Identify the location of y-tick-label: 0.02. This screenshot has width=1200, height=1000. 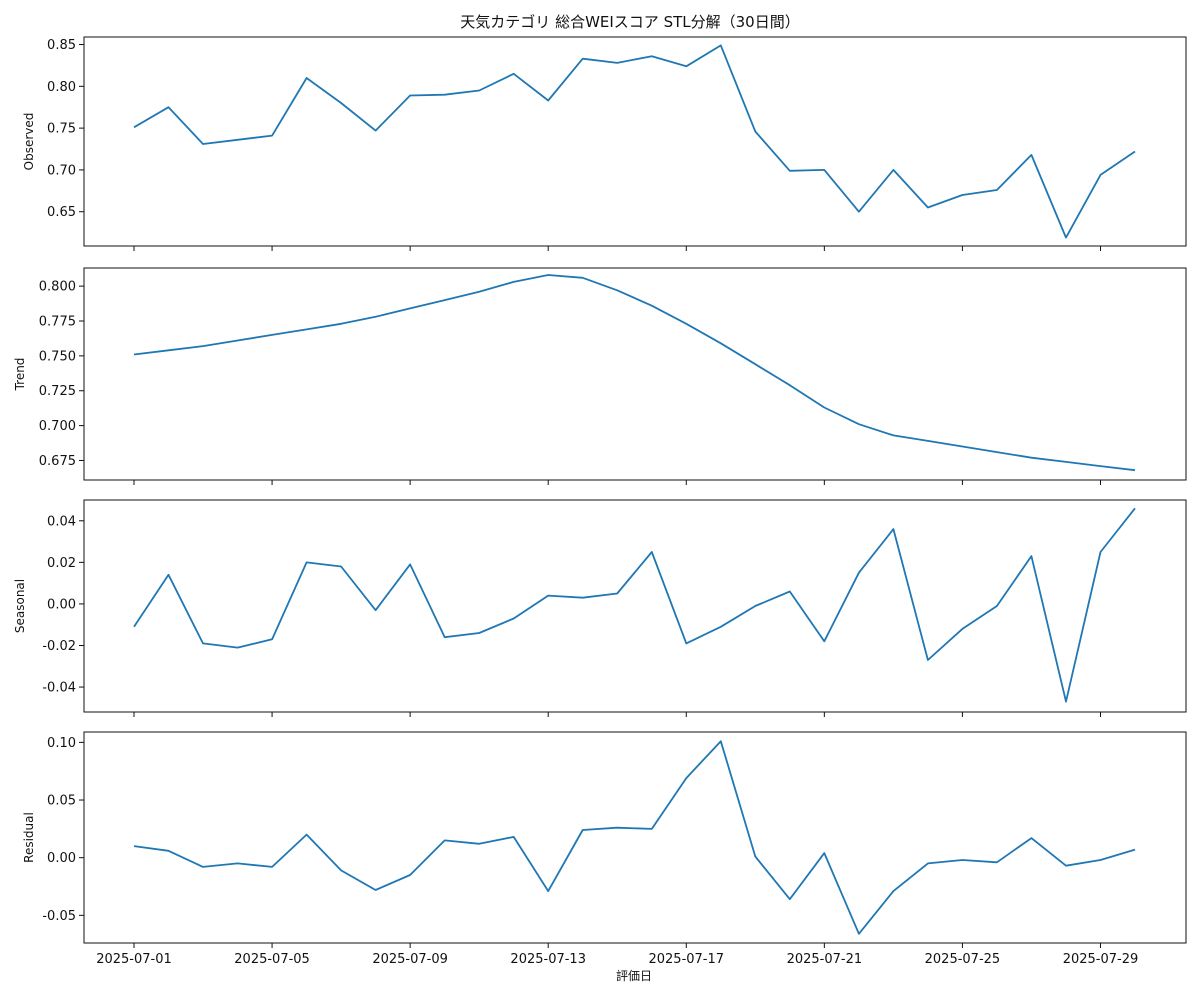
(61, 563).